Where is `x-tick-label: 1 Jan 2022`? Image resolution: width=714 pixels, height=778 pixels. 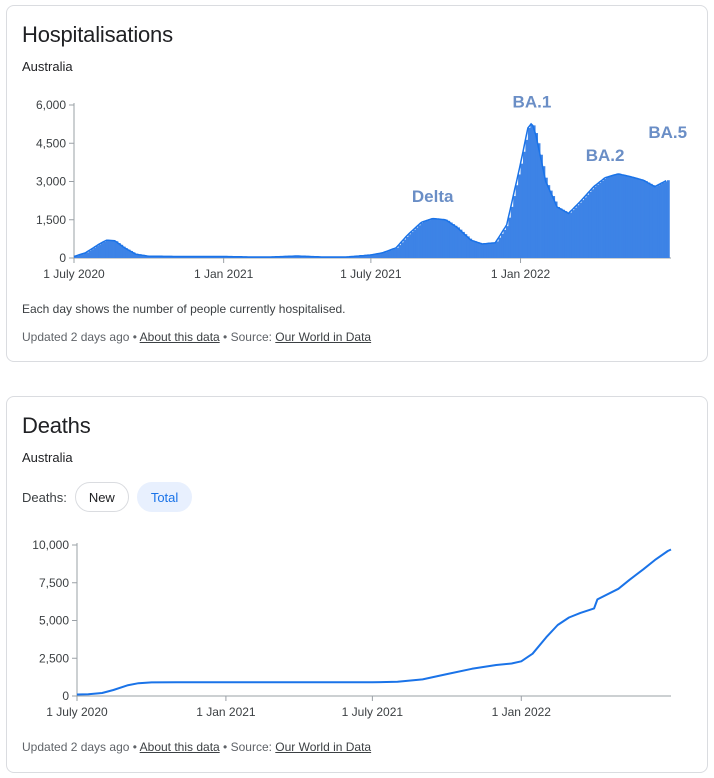 x-tick-label: 1 Jan 2022 is located at coordinates (522, 712).